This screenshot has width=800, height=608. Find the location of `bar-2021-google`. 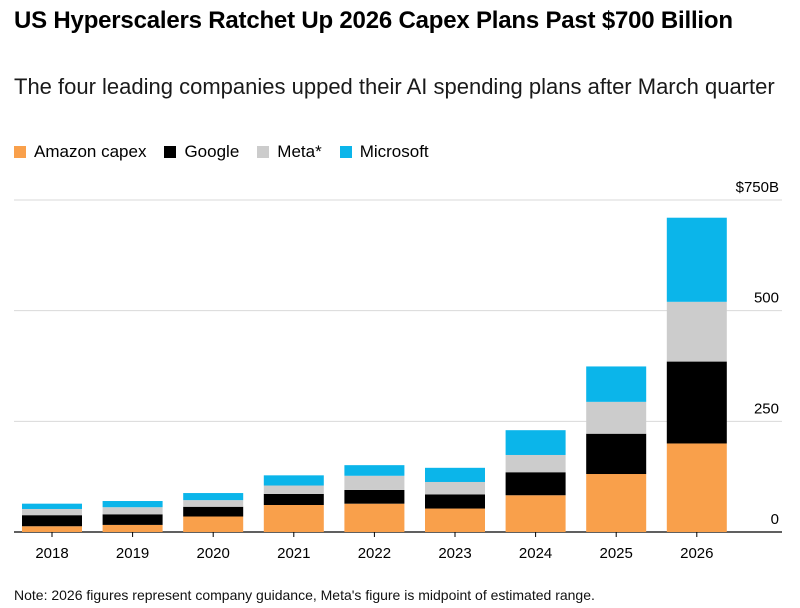

bar-2021-google is located at coordinates (293, 499).